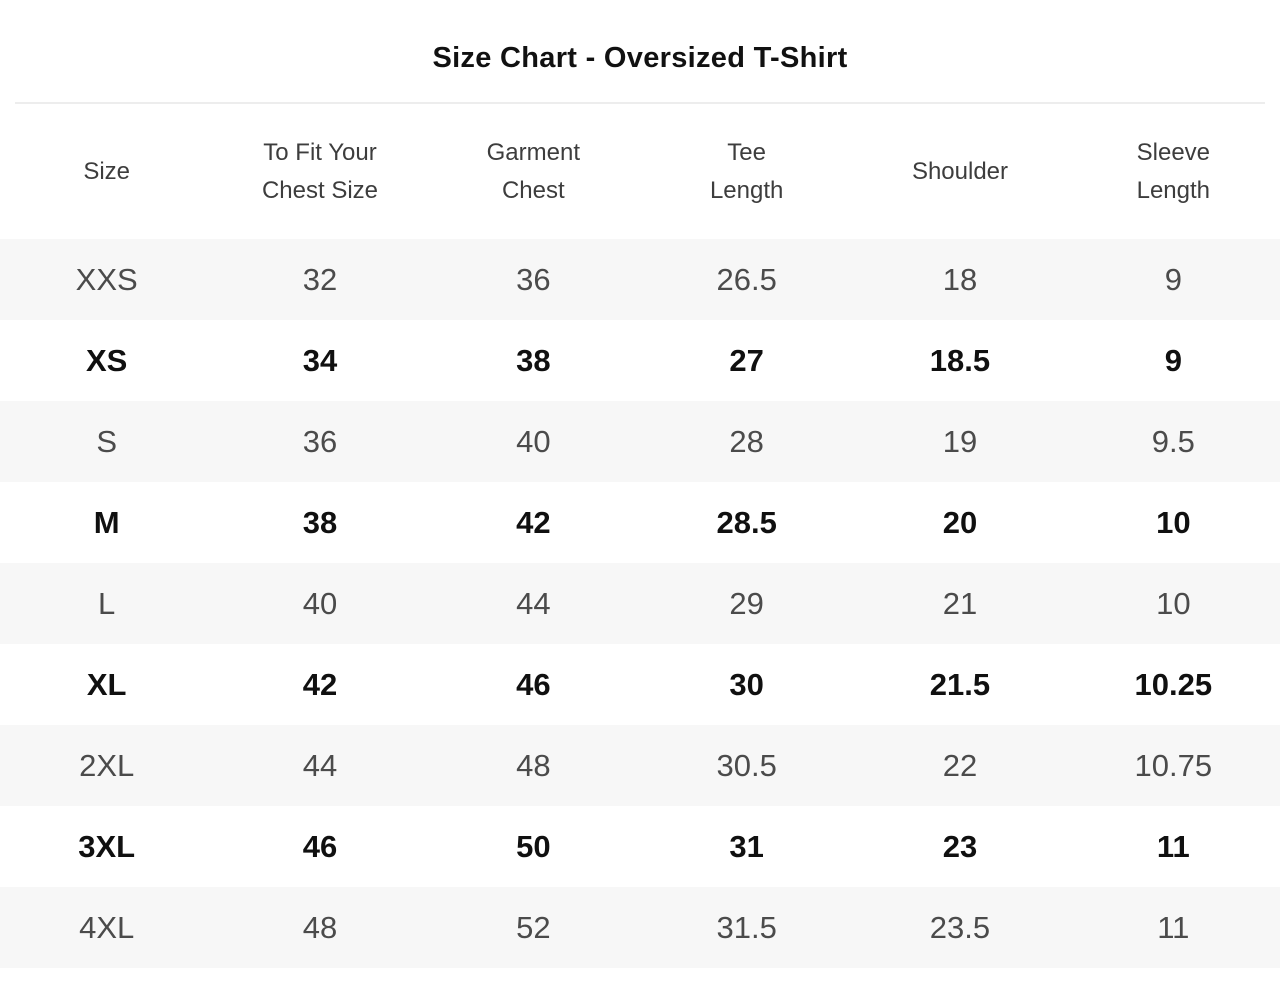 The width and height of the screenshot is (1280, 992). Describe the element at coordinates (960, 603) in the screenshot. I see `value-cell: 21` at that location.